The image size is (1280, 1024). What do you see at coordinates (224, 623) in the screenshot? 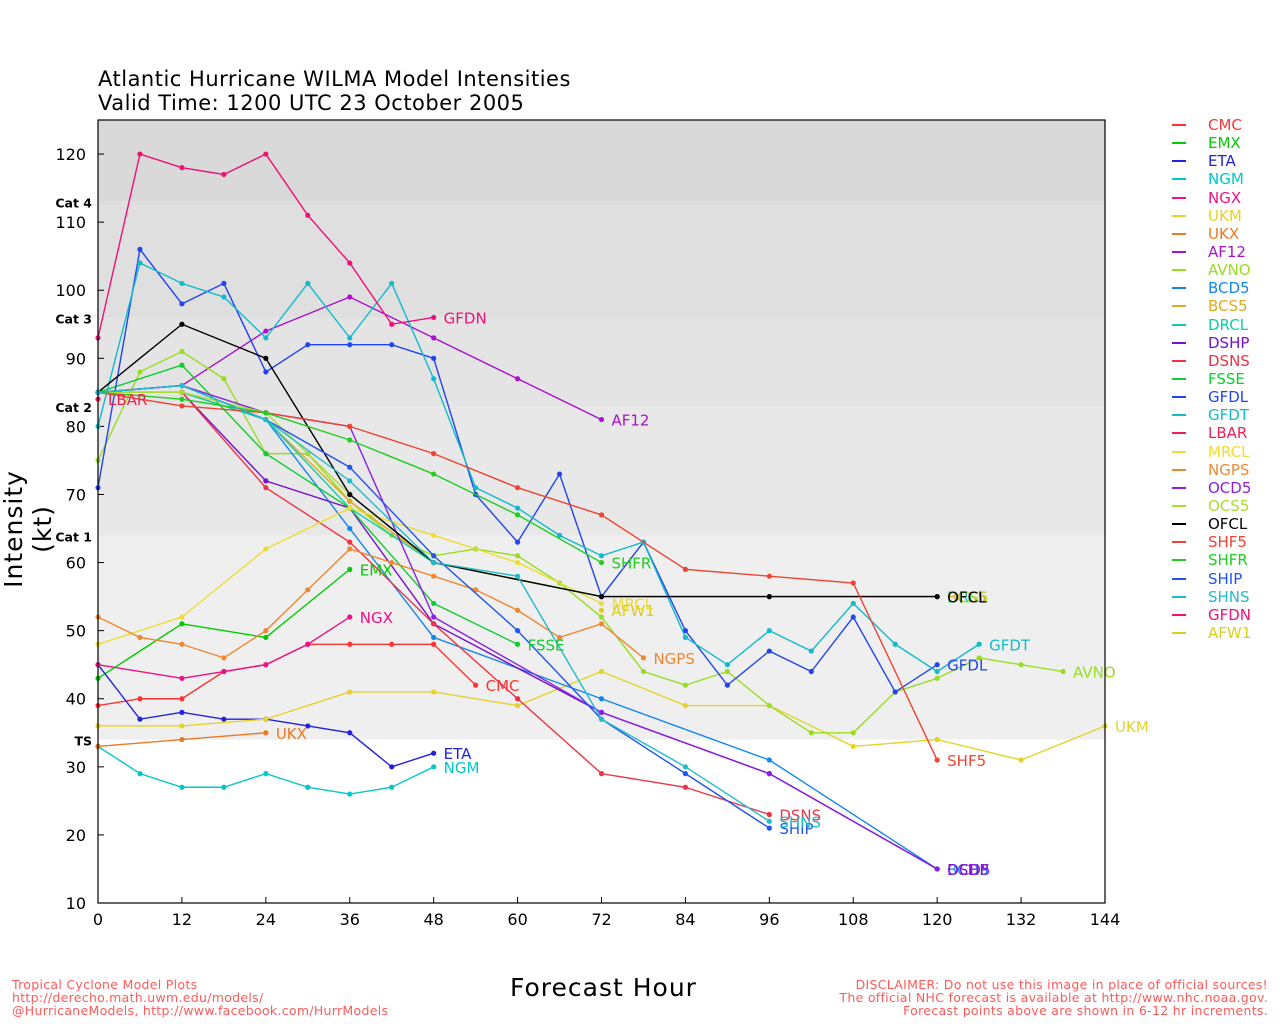
I see `series-line-emx` at bounding box center [224, 623].